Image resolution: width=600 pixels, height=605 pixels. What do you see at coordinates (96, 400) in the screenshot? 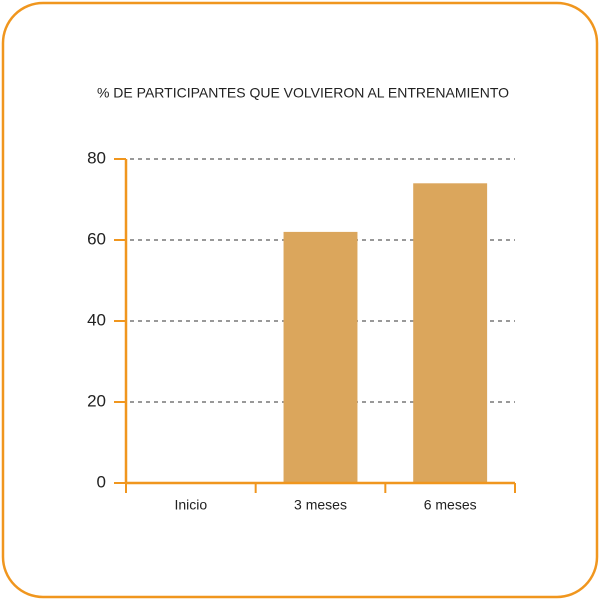
I see `y-tick-label: 20` at bounding box center [96, 400].